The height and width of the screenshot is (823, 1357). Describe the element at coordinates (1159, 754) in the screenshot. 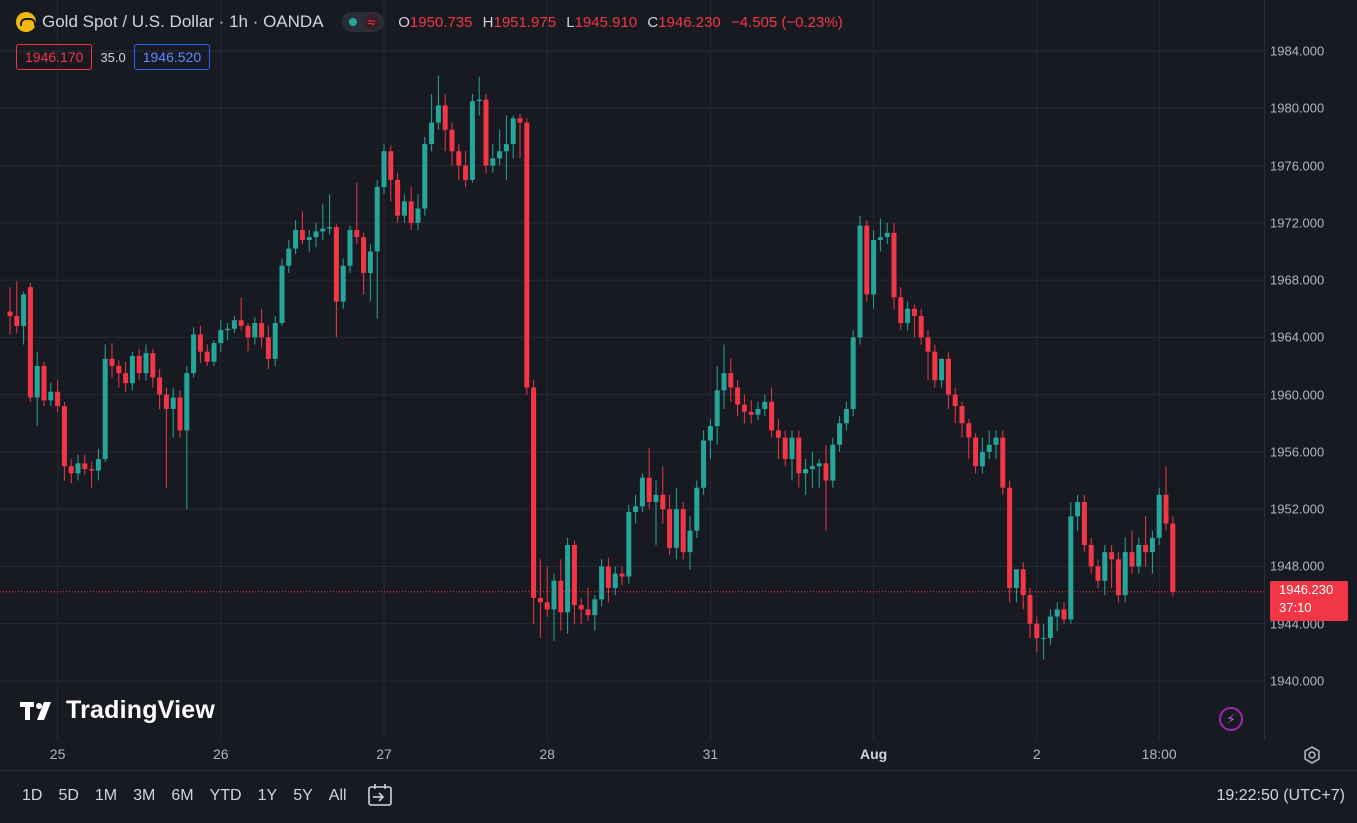

I see `time-tick-label: 18:00` at that location.